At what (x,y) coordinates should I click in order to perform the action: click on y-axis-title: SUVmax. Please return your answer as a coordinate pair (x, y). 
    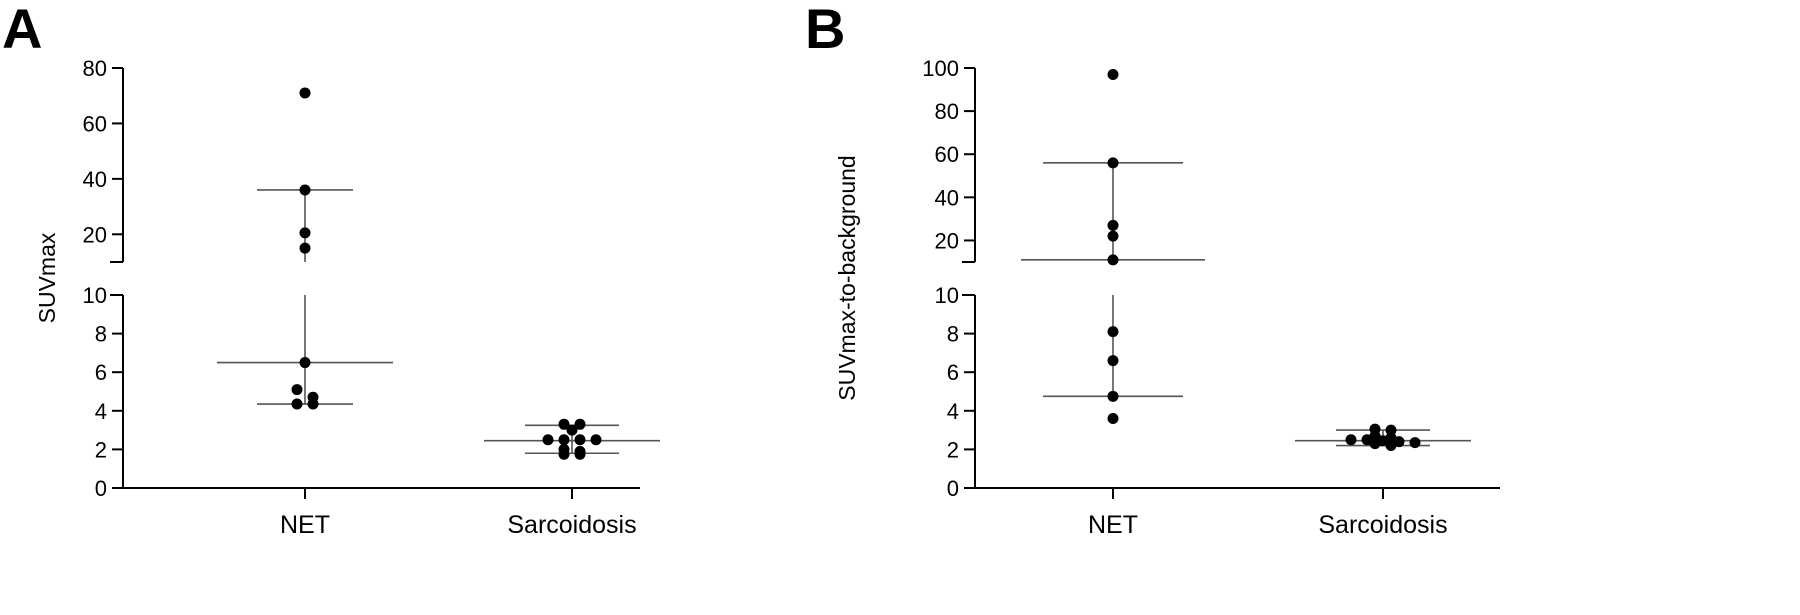
    Looking at the image, I should click on (47, 277).